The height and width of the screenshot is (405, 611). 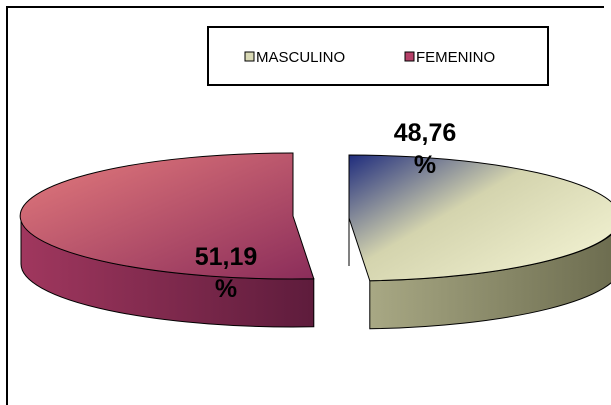 What do you see at coordinates (249, 56) in the screenshot?
I see `legend-swatch-masculino` at bounding box center [249, 56].